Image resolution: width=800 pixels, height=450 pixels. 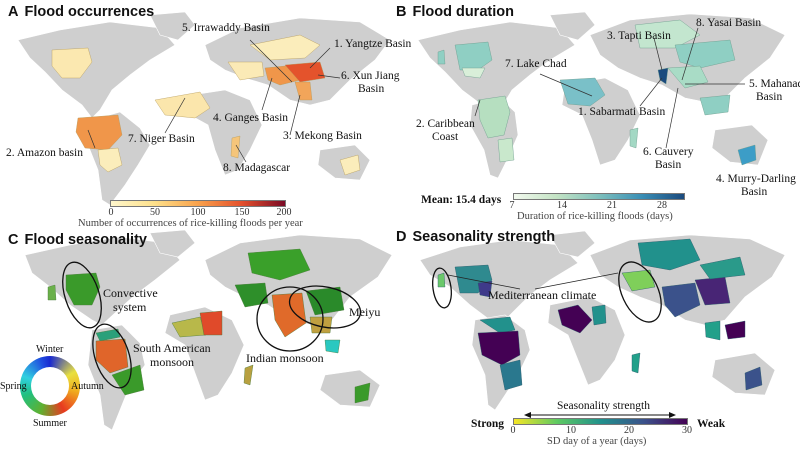 What do you see at coordinates (687, 430) in the screenshot?
I see `colorbar-tick: 30` at bounding box center [687, 430].